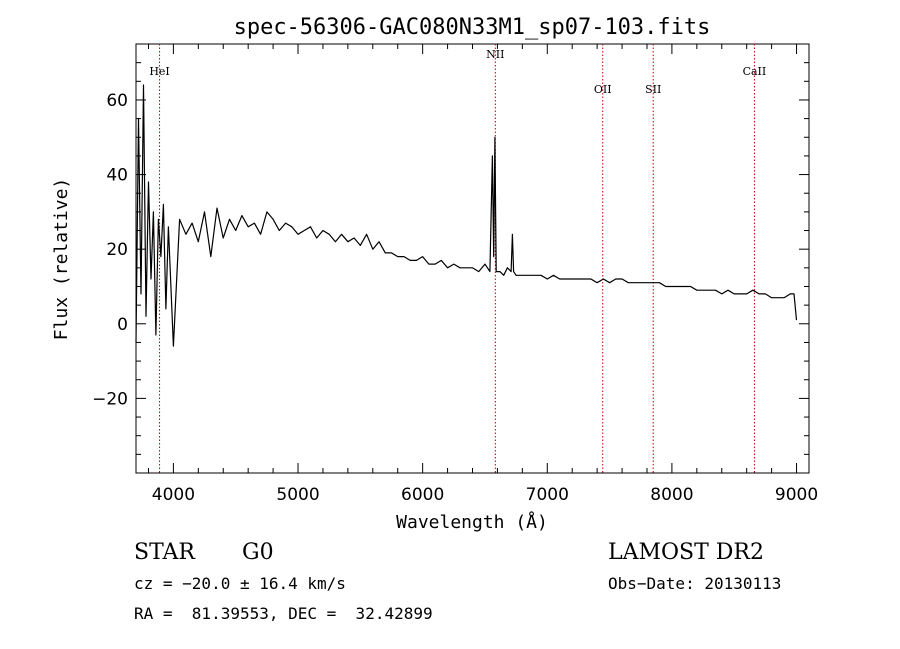 Image resolution: width=900 pixels, height=649 pixels. What do you see at coordinates (110, 399) in the screenshot?
I see `y-tick-label: −20` at bounding box center [110, 399].